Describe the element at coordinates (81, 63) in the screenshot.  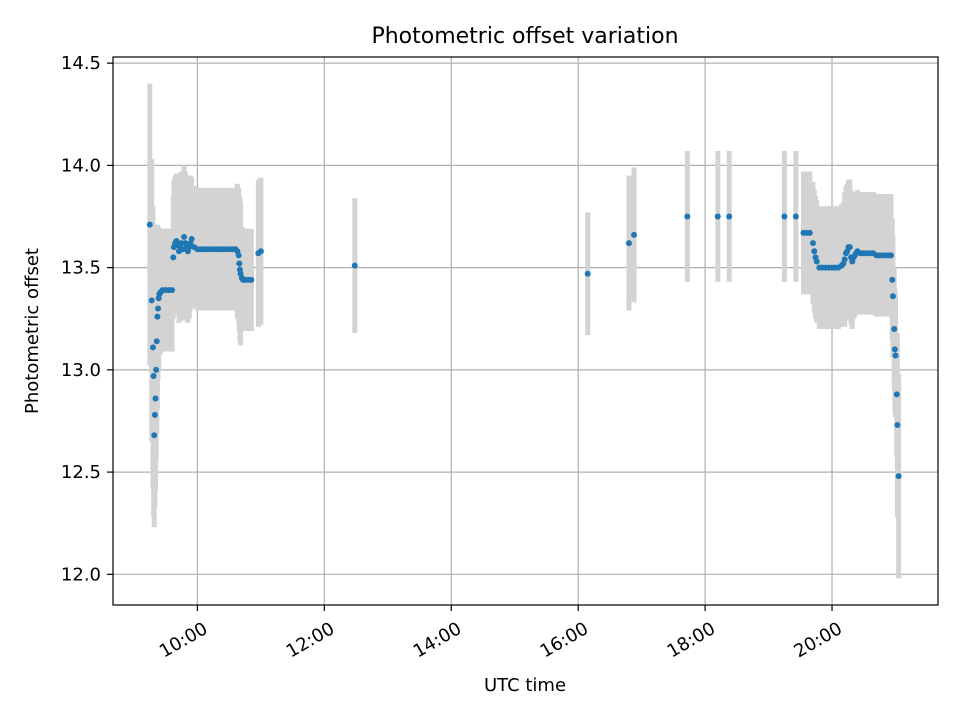
I see `y-tick-label: 14.5` at that location.